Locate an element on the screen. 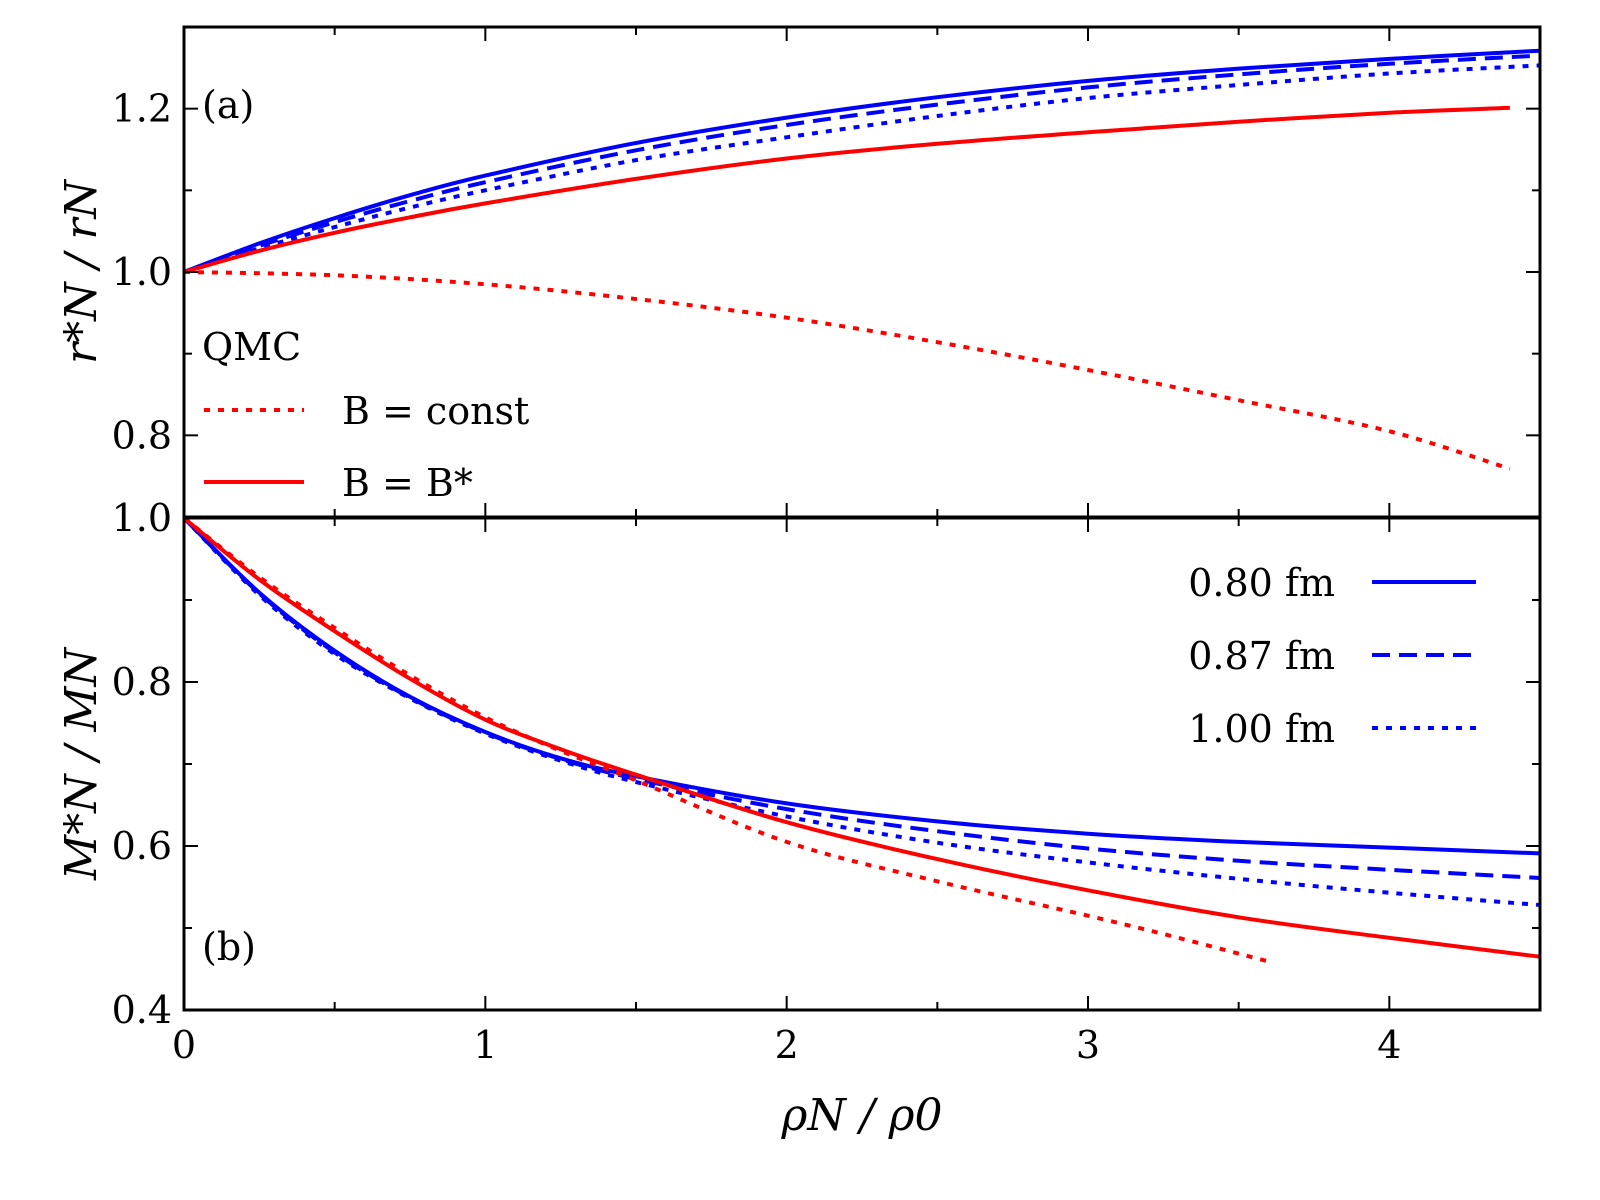 The width and height of the screenshot is (1600, 1200). legend-b: 0.80 fm 0.87 fm 1.00 fm is located at coordinates (1332, 656).